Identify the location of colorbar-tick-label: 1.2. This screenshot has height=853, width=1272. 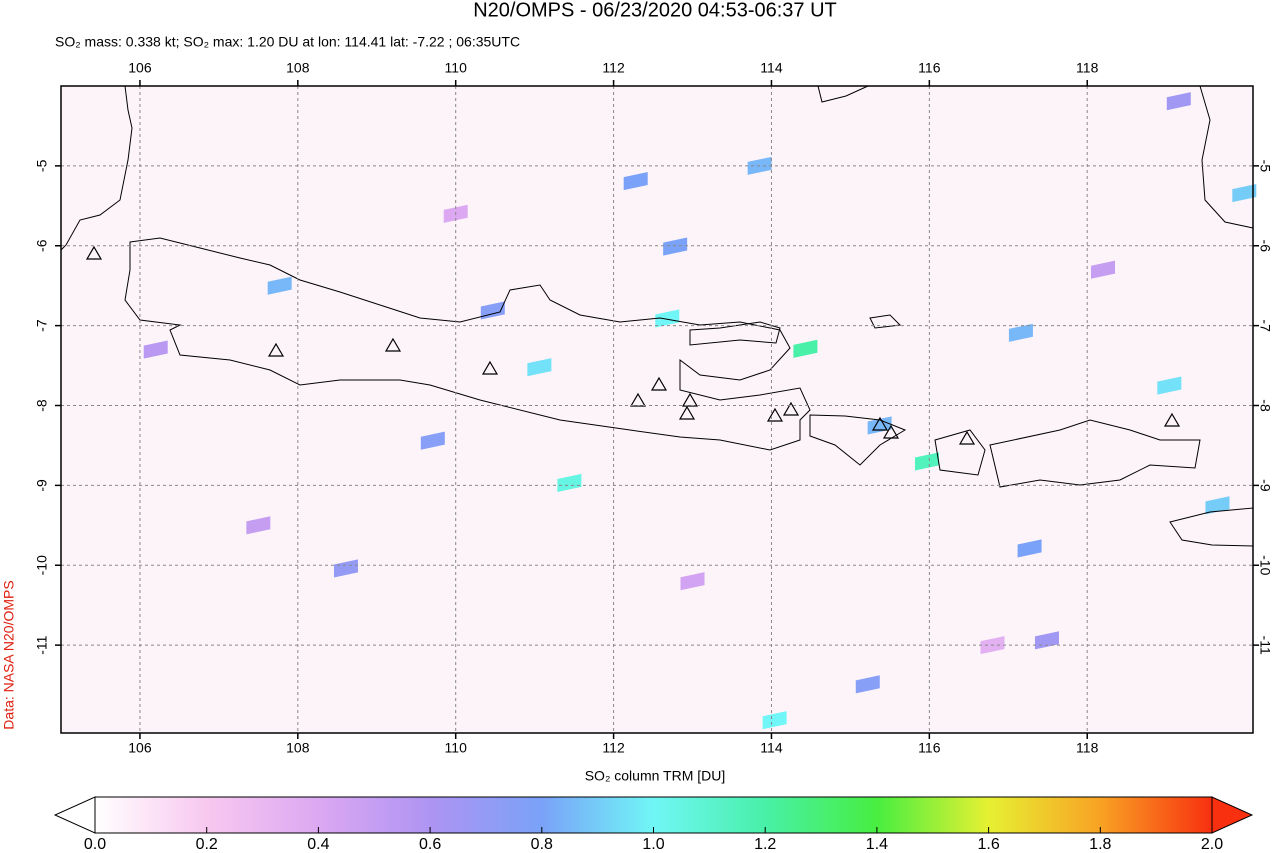
(765, 844).